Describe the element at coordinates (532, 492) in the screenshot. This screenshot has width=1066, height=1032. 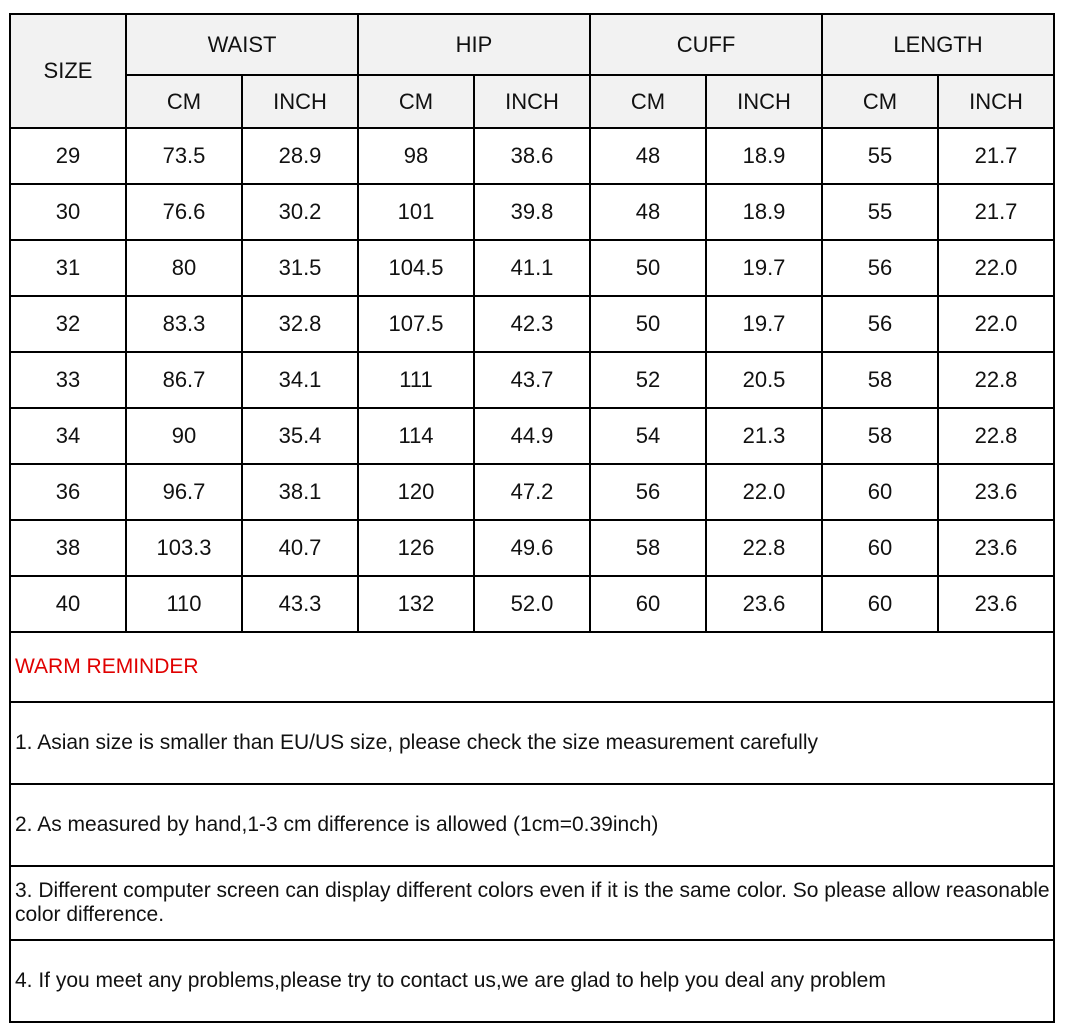
I see `table-row: 36 96.7 38.1 120 47.2 56 22.0 60 23.6` at that location.